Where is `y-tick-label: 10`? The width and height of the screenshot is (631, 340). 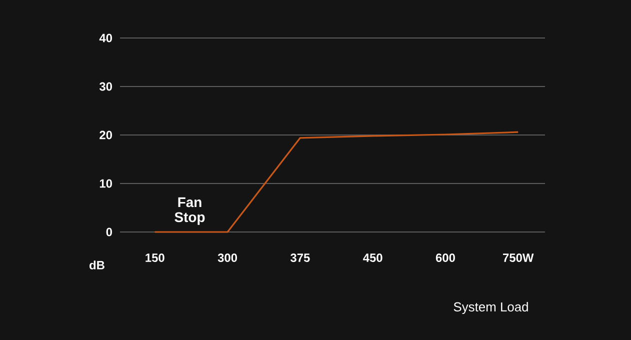
y-tick-label: 10 is located at coordinates (106, 183).